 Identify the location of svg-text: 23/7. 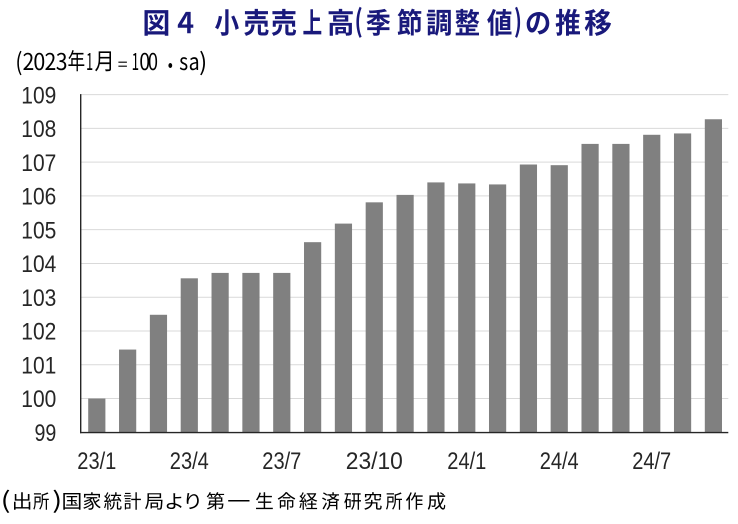
(281, 462).